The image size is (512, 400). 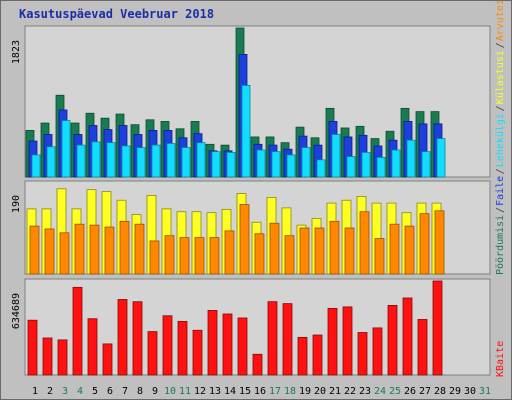 What do you see at coordinates (485, 391) in the screenshot?
I see `x-tick-label-31: 31` at bounding box center [485, 391].